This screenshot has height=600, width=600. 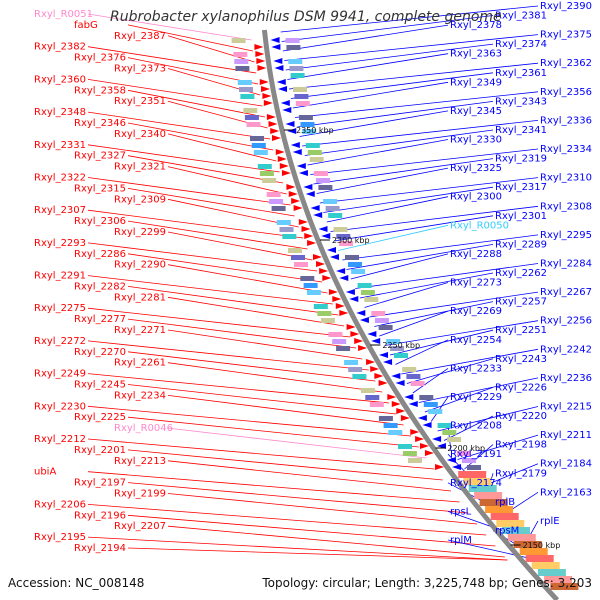 What do you see at coordinates (476, 397) in the screenshot?
I see `gene-label-right: Rxyl_2229` at bounding box center [476, 397].